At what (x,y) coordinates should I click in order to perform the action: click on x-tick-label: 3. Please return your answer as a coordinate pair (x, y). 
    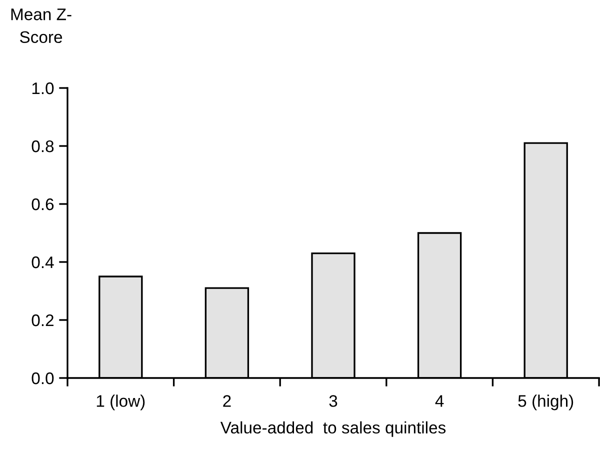
    Looking at the image, I should click on (333, 401).